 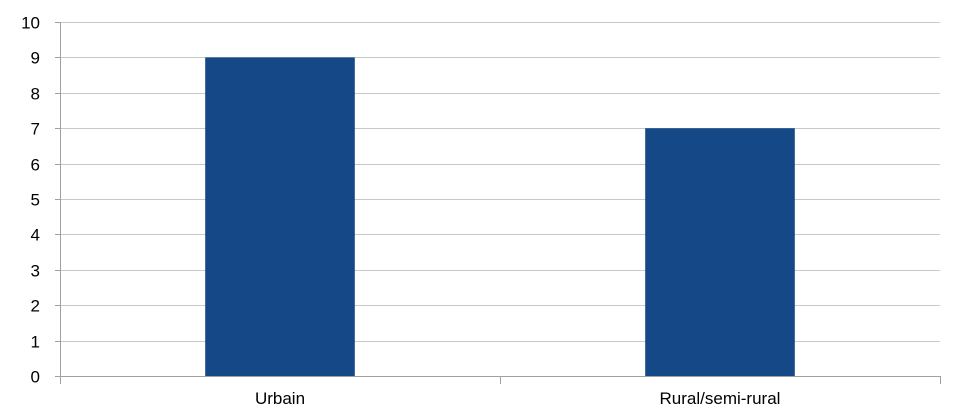 I want to click on y-tick-label: 1, so click(x=35, y=342).